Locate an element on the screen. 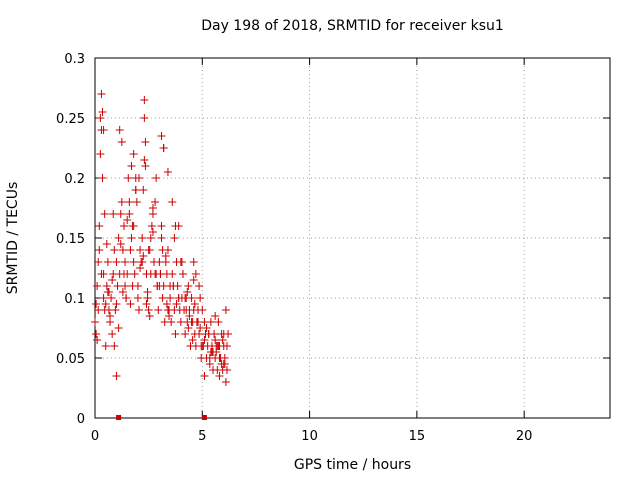 Image resolution: width=640 pixels, height=480 pixels. x-tick-label: 0 is located at coordinates (95, 436).